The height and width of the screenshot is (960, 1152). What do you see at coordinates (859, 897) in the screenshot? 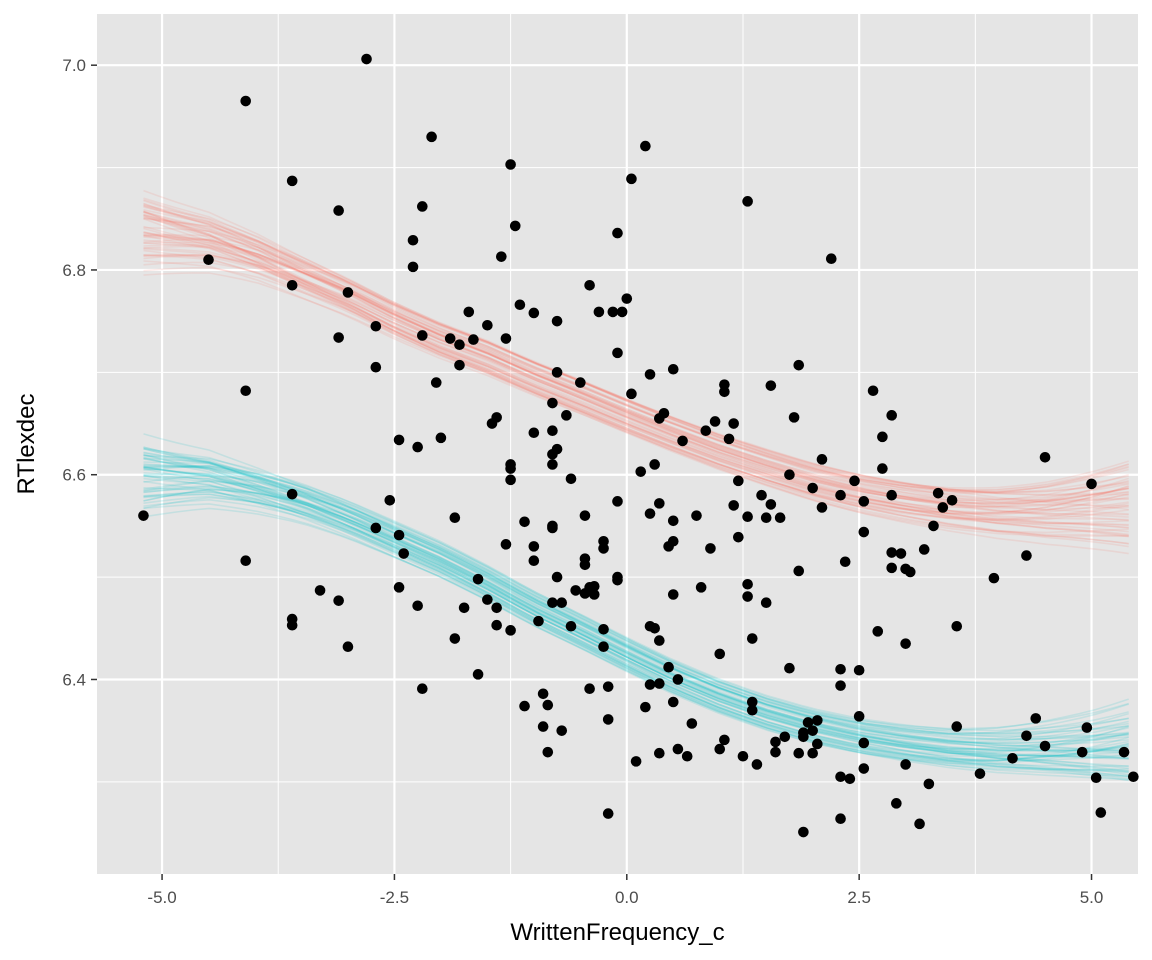
I see `x-tick-label: 2.5` at bounding box center [859, 897].